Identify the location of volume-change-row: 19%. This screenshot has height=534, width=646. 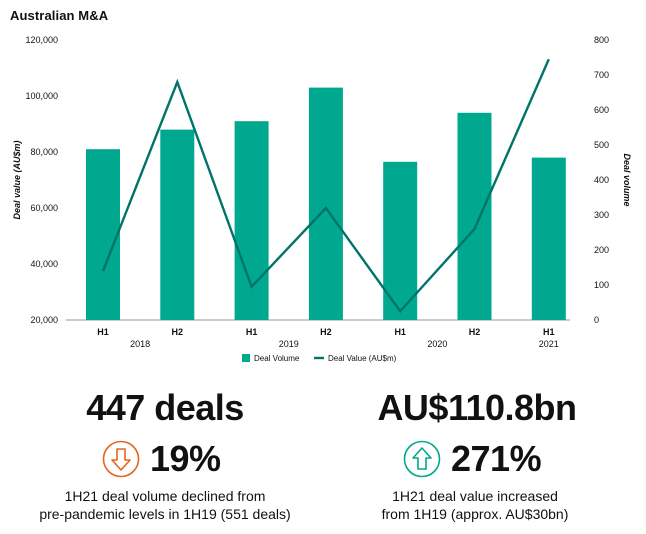
(161, 459).